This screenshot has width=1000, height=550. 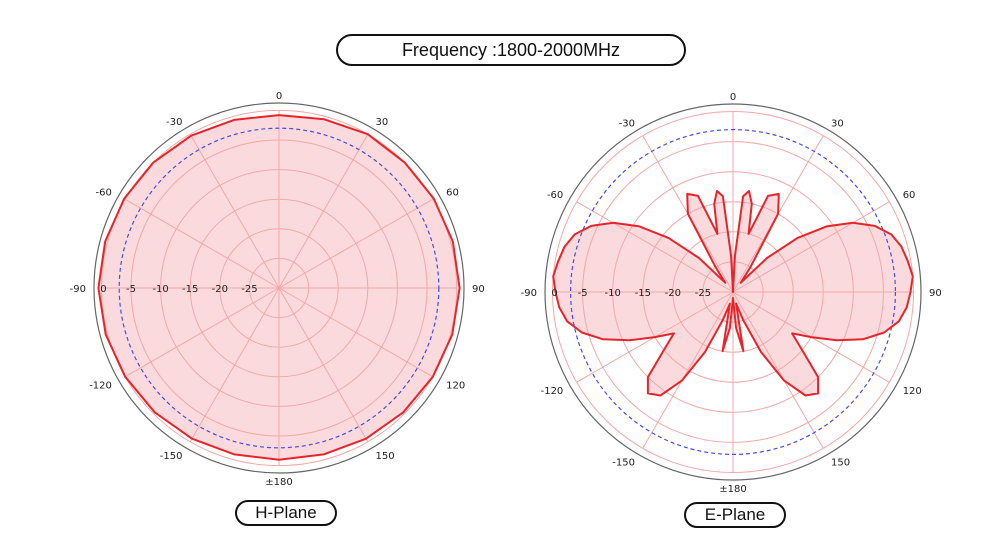 I want to click on e-plane-title: E-Plane, so click(x=735, y=515).